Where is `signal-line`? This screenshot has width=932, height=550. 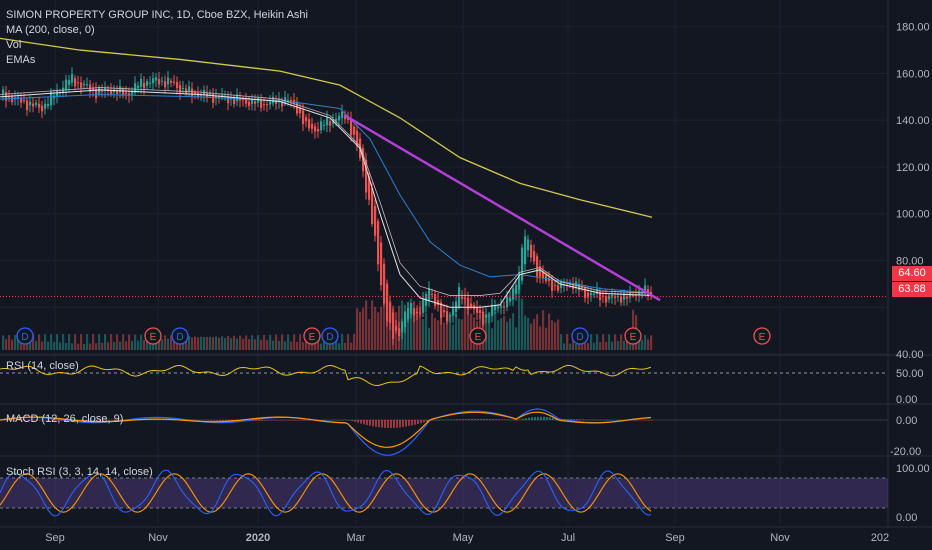
signal-line is located at coordinates (326, 429).